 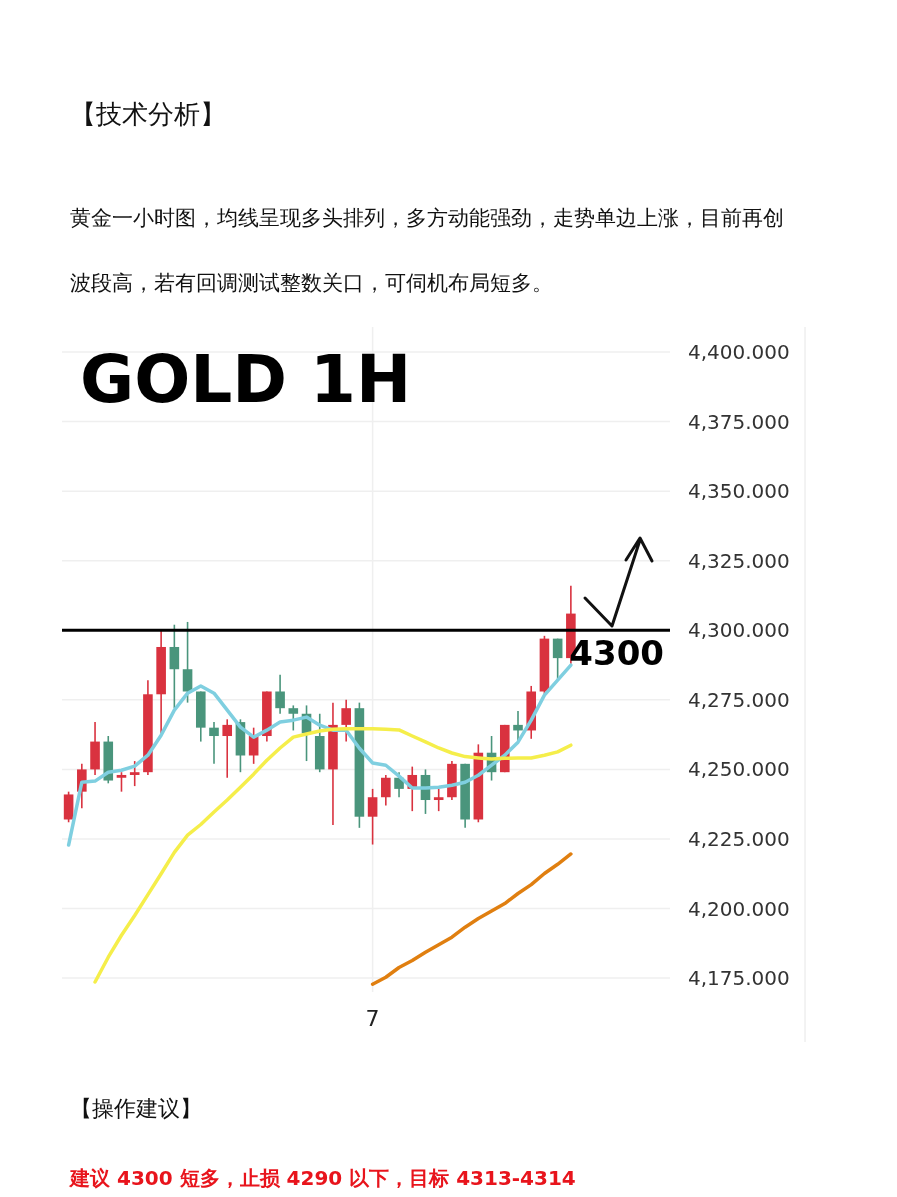 I want to click on x-tick-label: 7, so click(x=372, y=1018).